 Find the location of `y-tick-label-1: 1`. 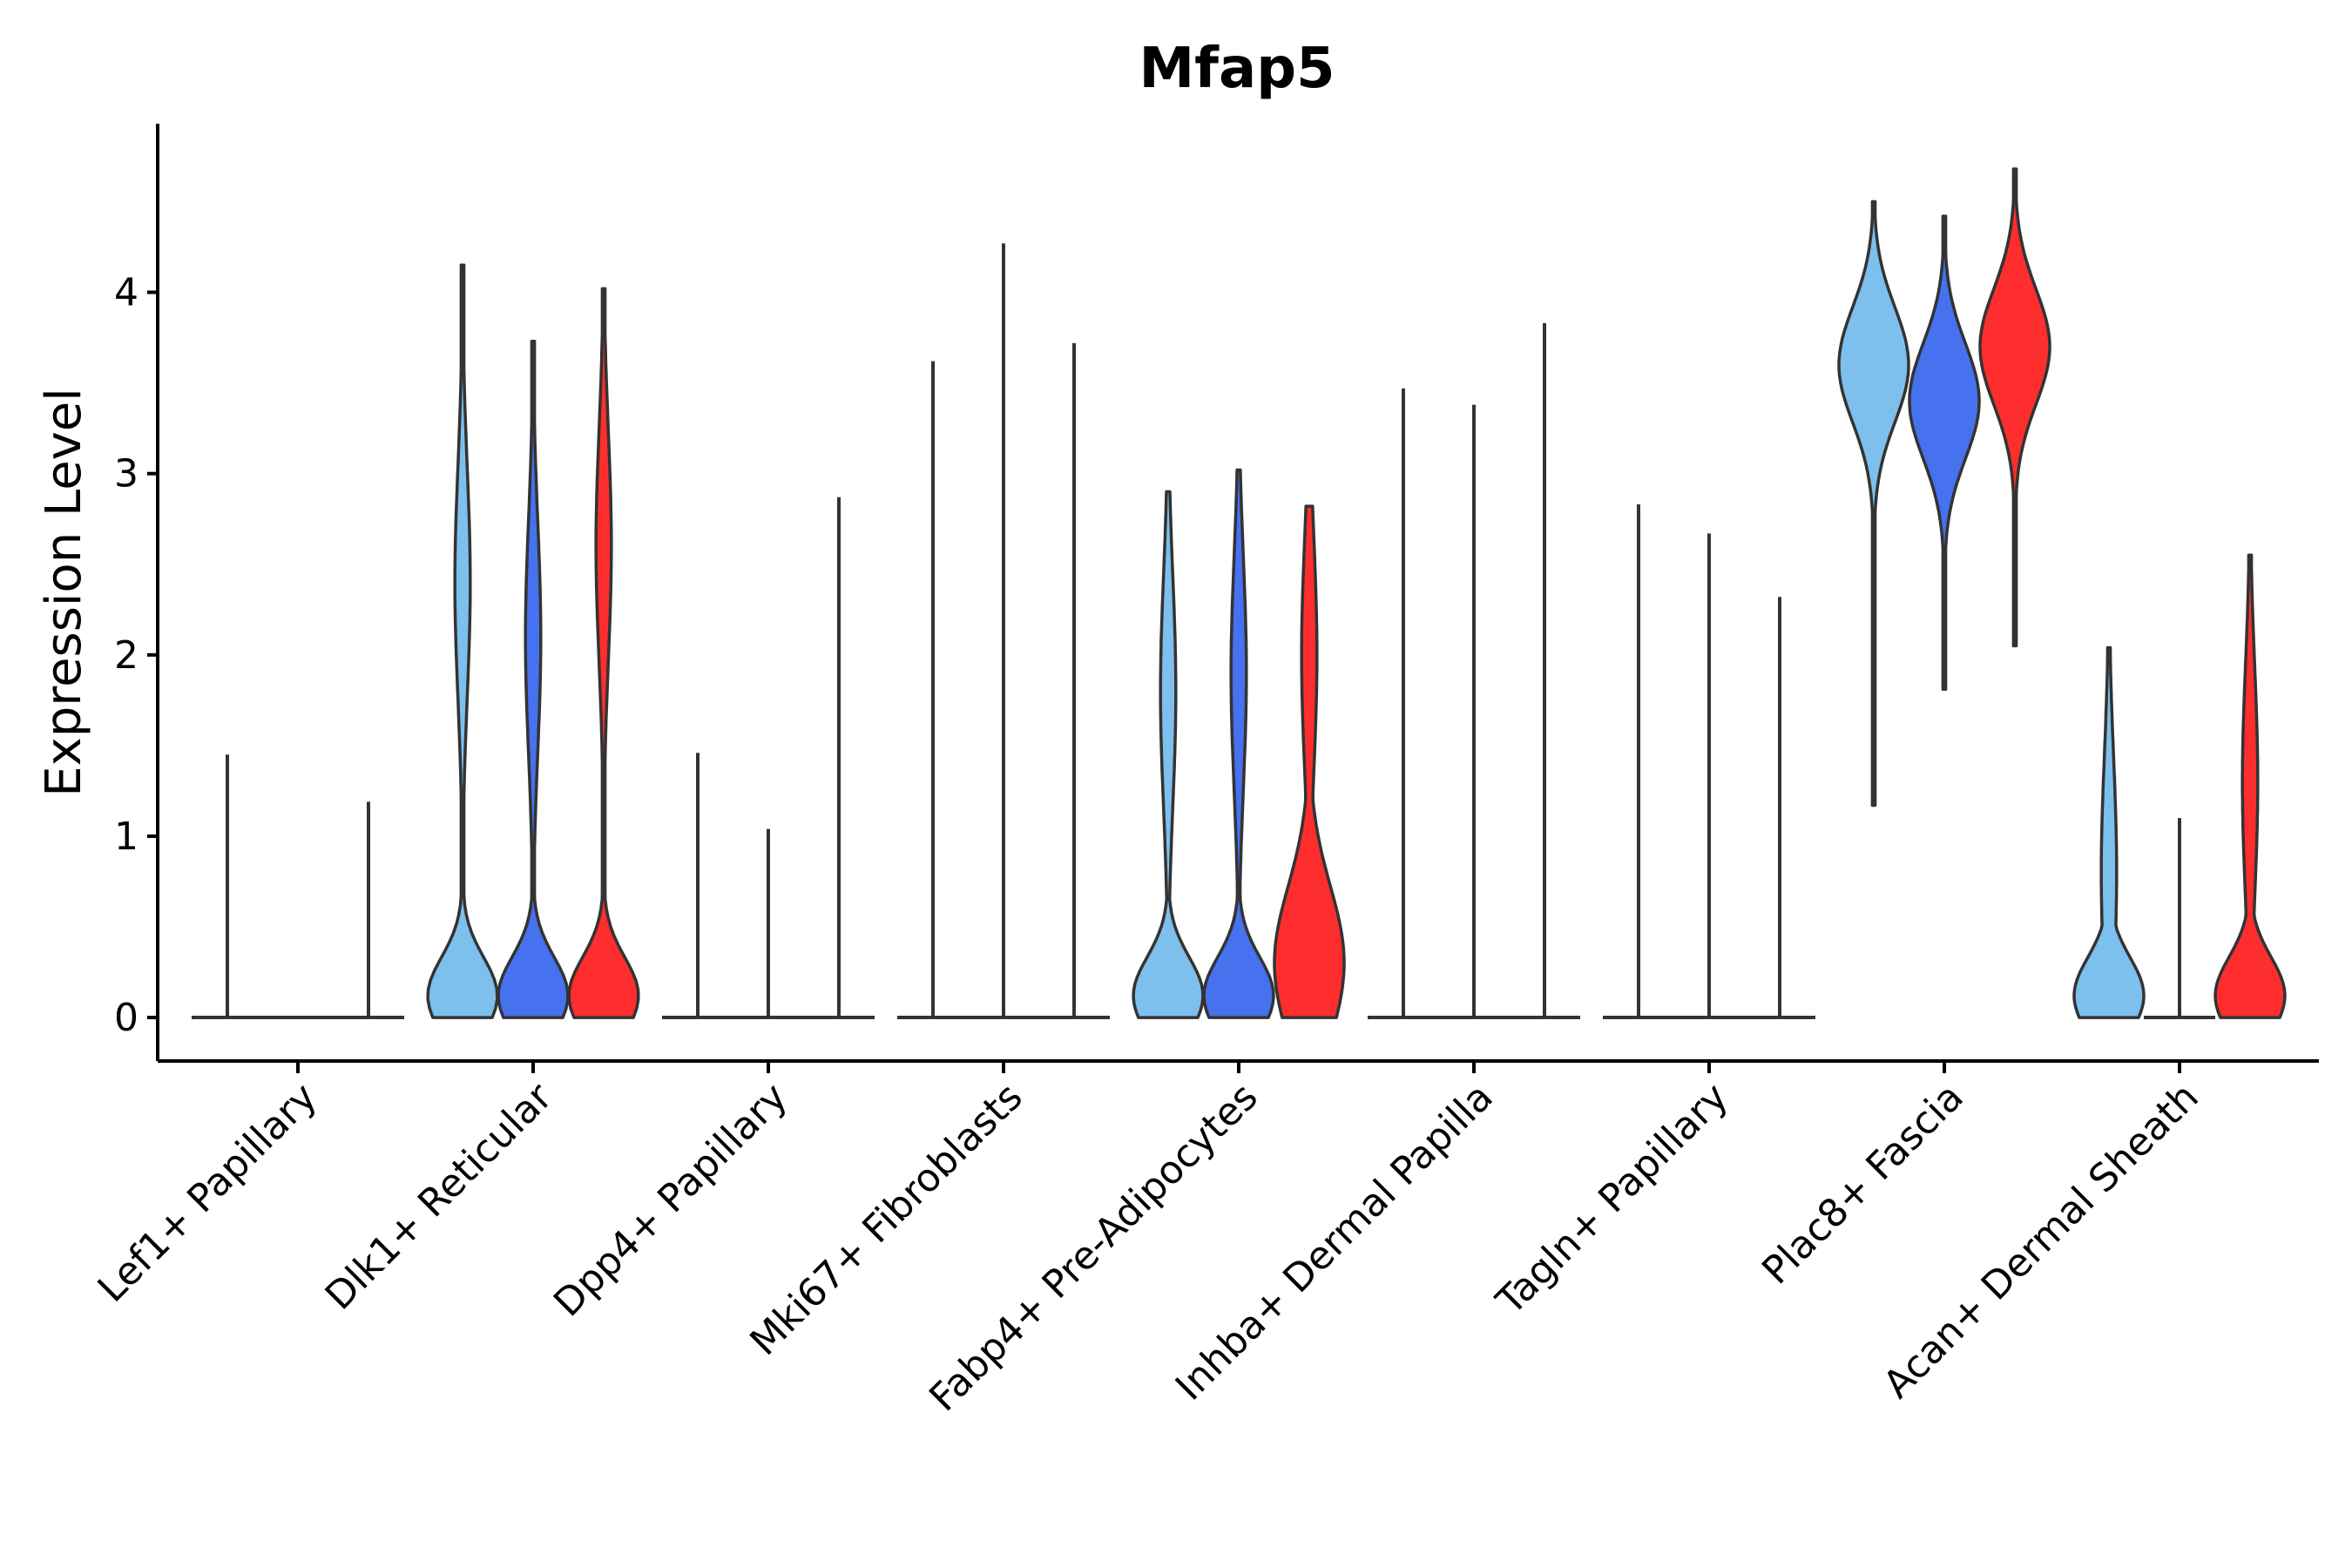

y-tick-label-1: 1 is located at coordinates (126, 836).